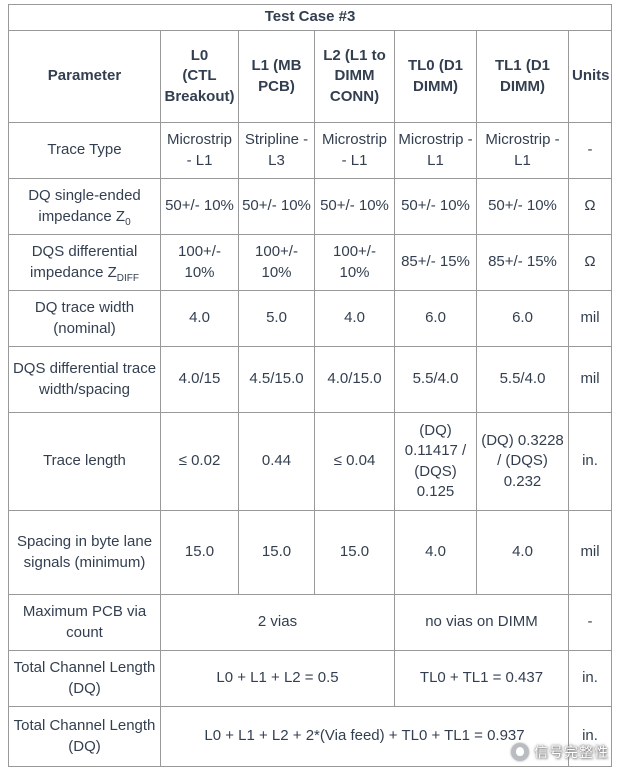 The height and width of the screenshot is (772, 619). I want to click on value-cell: 5.0, so click(276, 318).